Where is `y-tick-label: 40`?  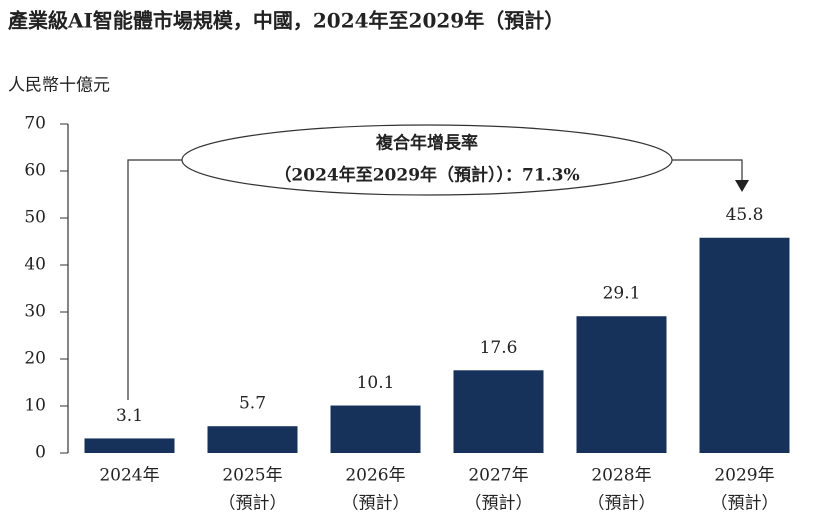
y-tick-label: 40 is located at coordinates (35, 265).